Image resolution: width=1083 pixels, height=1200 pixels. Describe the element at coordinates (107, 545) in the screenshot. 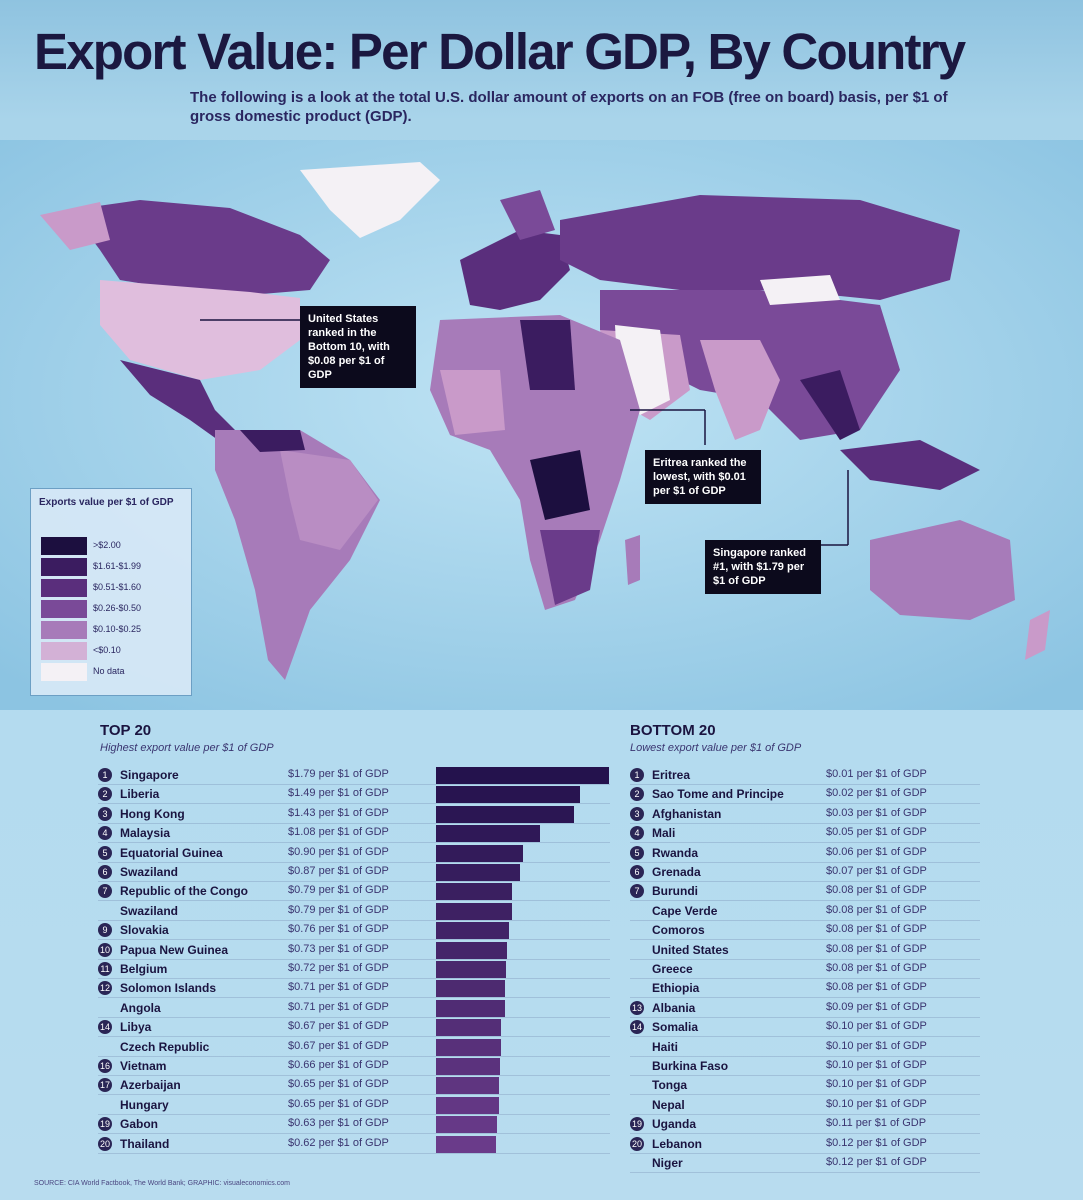

I see `legend-label: >$2.00` at that location.